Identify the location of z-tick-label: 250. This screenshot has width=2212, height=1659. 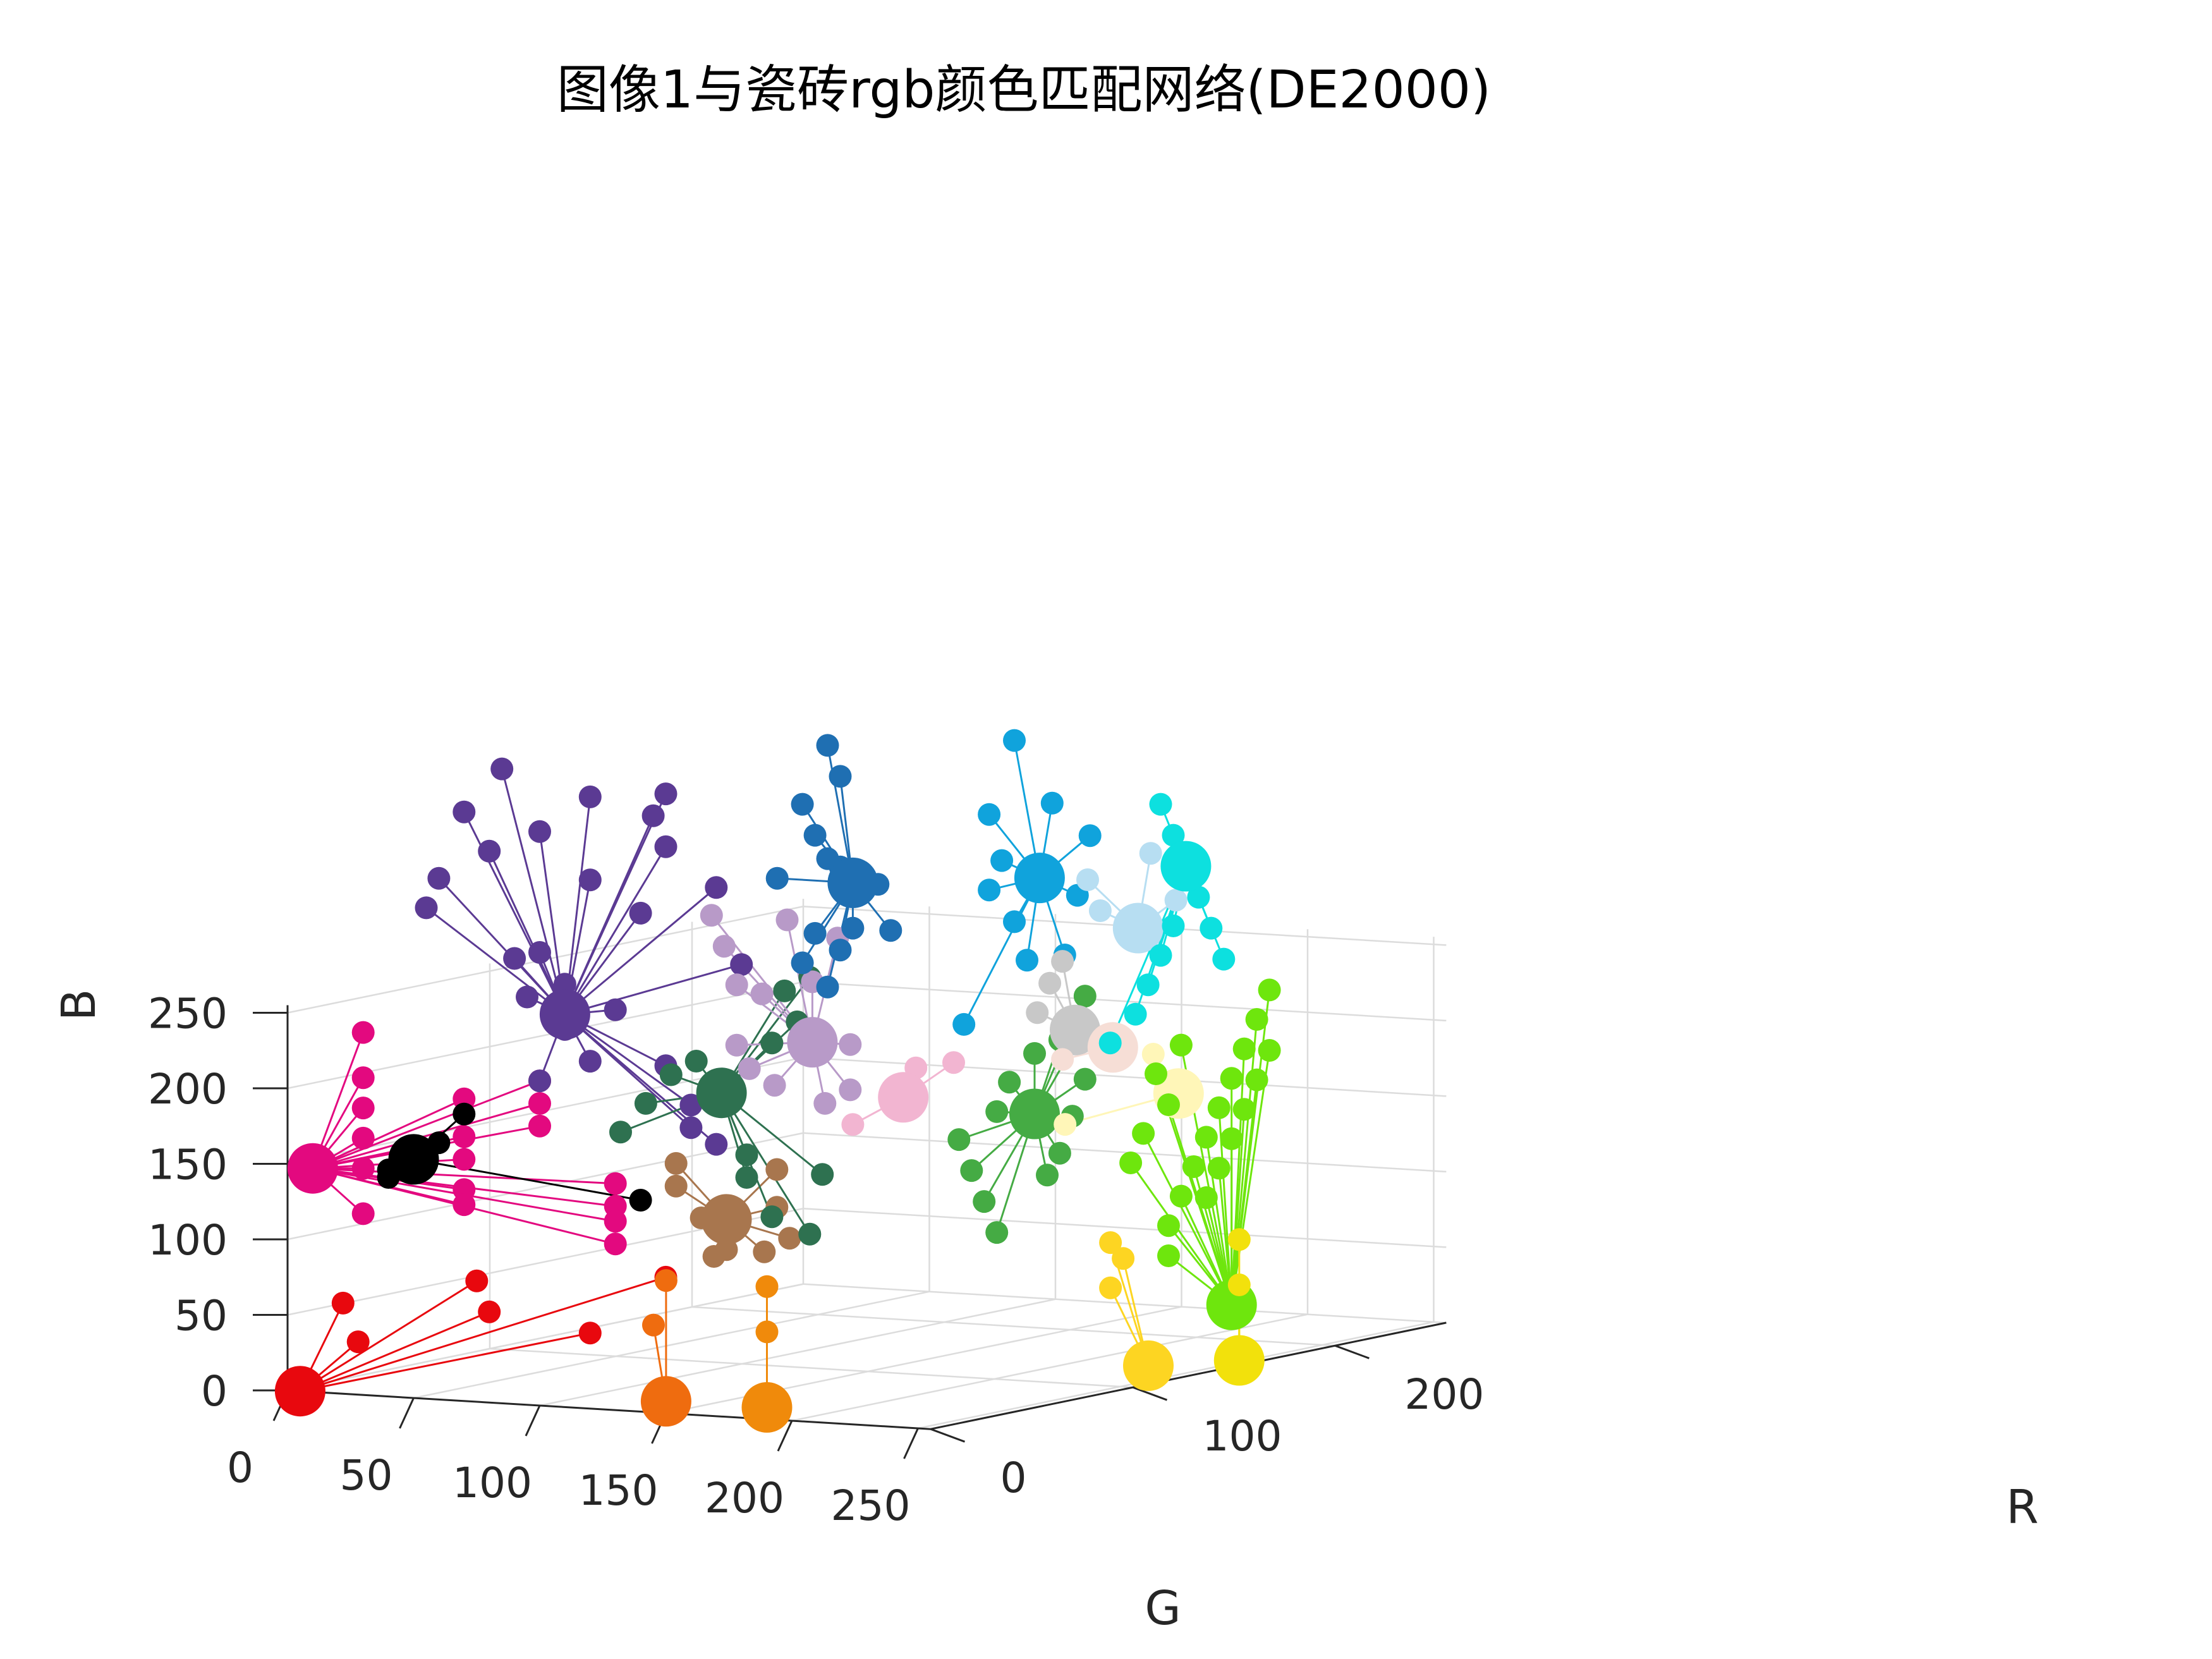
(188, 1014).